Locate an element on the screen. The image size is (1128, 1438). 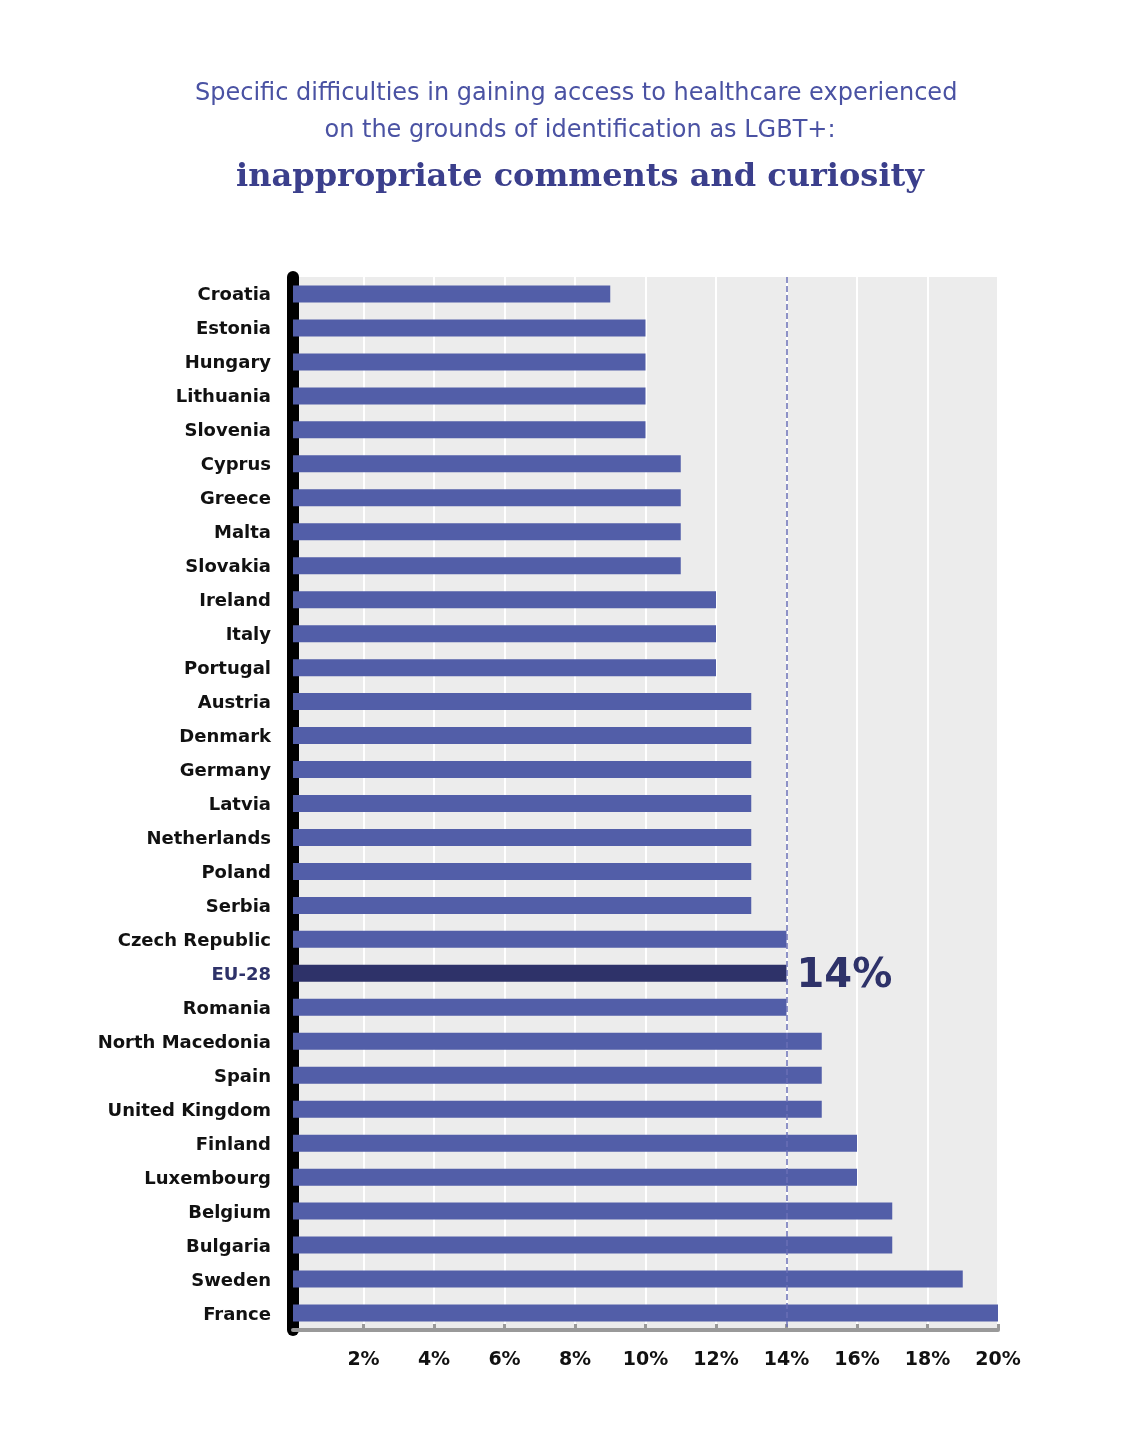
x-tick-label: 6% is located at coordinates (504, 1357).